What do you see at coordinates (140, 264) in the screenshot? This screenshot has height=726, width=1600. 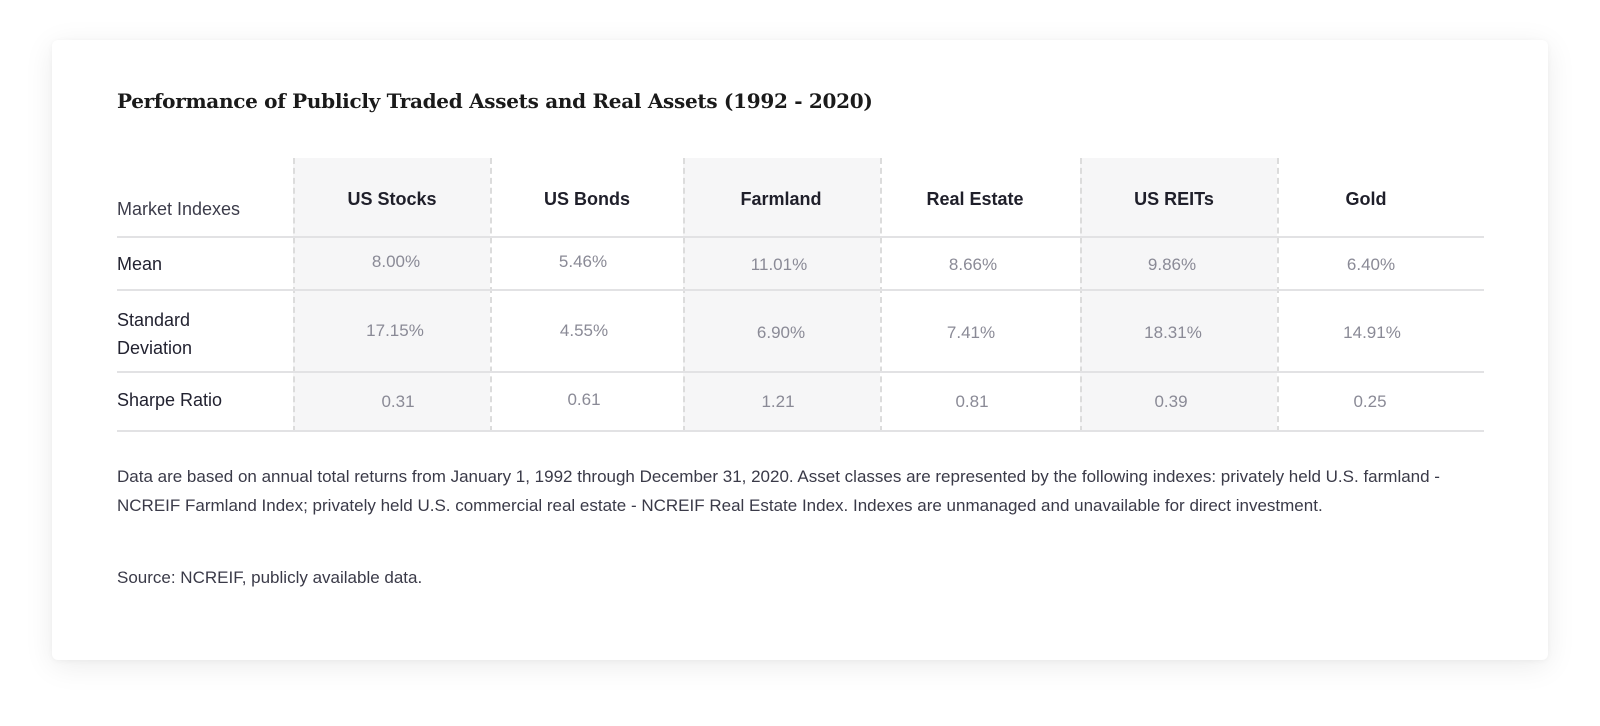 I see `row-label-mean: Mean` at bounding box center [140, 264].